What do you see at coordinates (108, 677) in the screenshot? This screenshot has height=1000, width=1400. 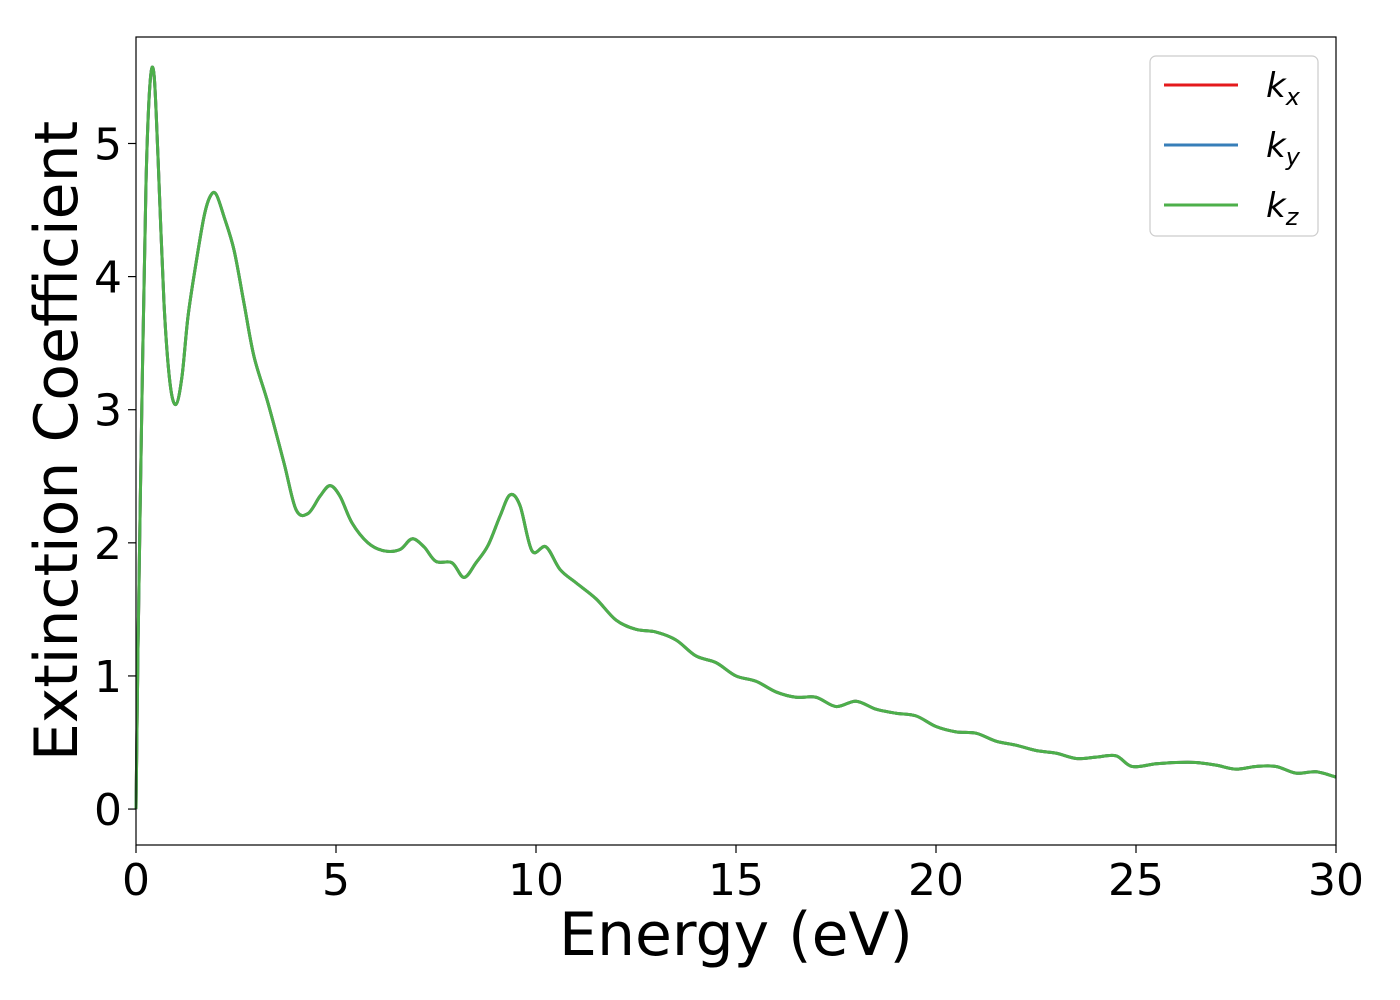 I see `y-tick-label: 1` at bounding box center [108, 677].